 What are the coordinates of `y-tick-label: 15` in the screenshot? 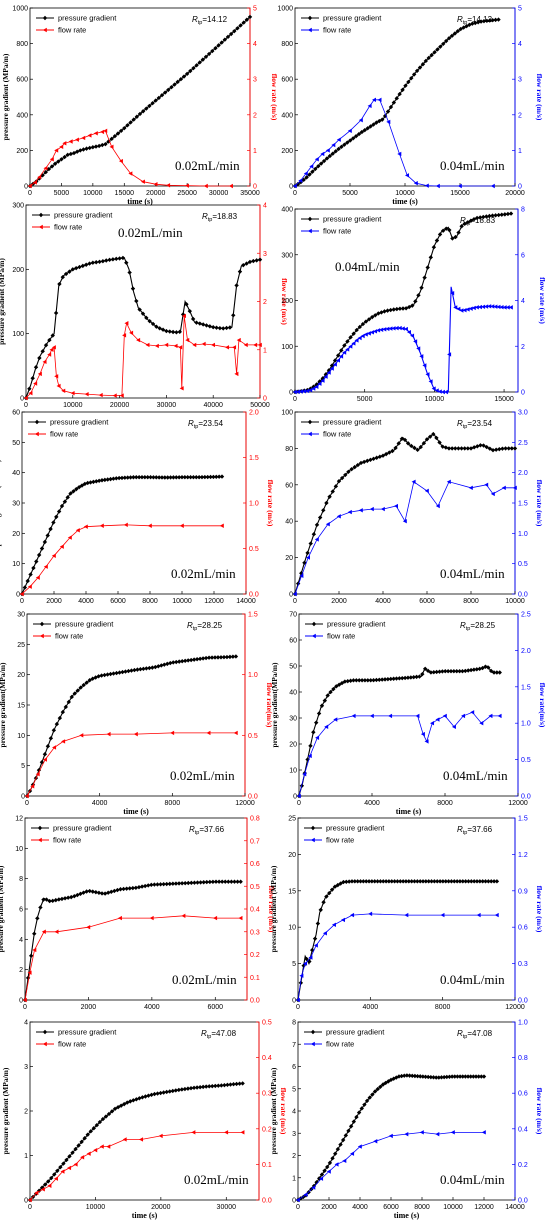 It's located at (21, 706).